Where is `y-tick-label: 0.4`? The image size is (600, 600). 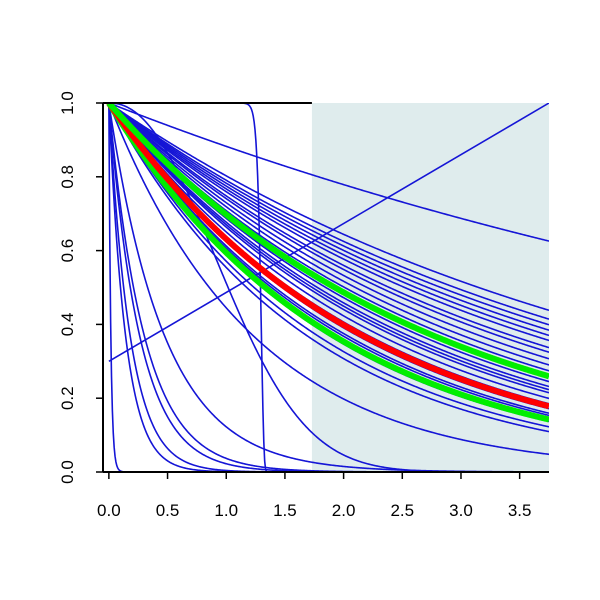
y-tick-label: 0.4 is located at coordinates (67, 325).